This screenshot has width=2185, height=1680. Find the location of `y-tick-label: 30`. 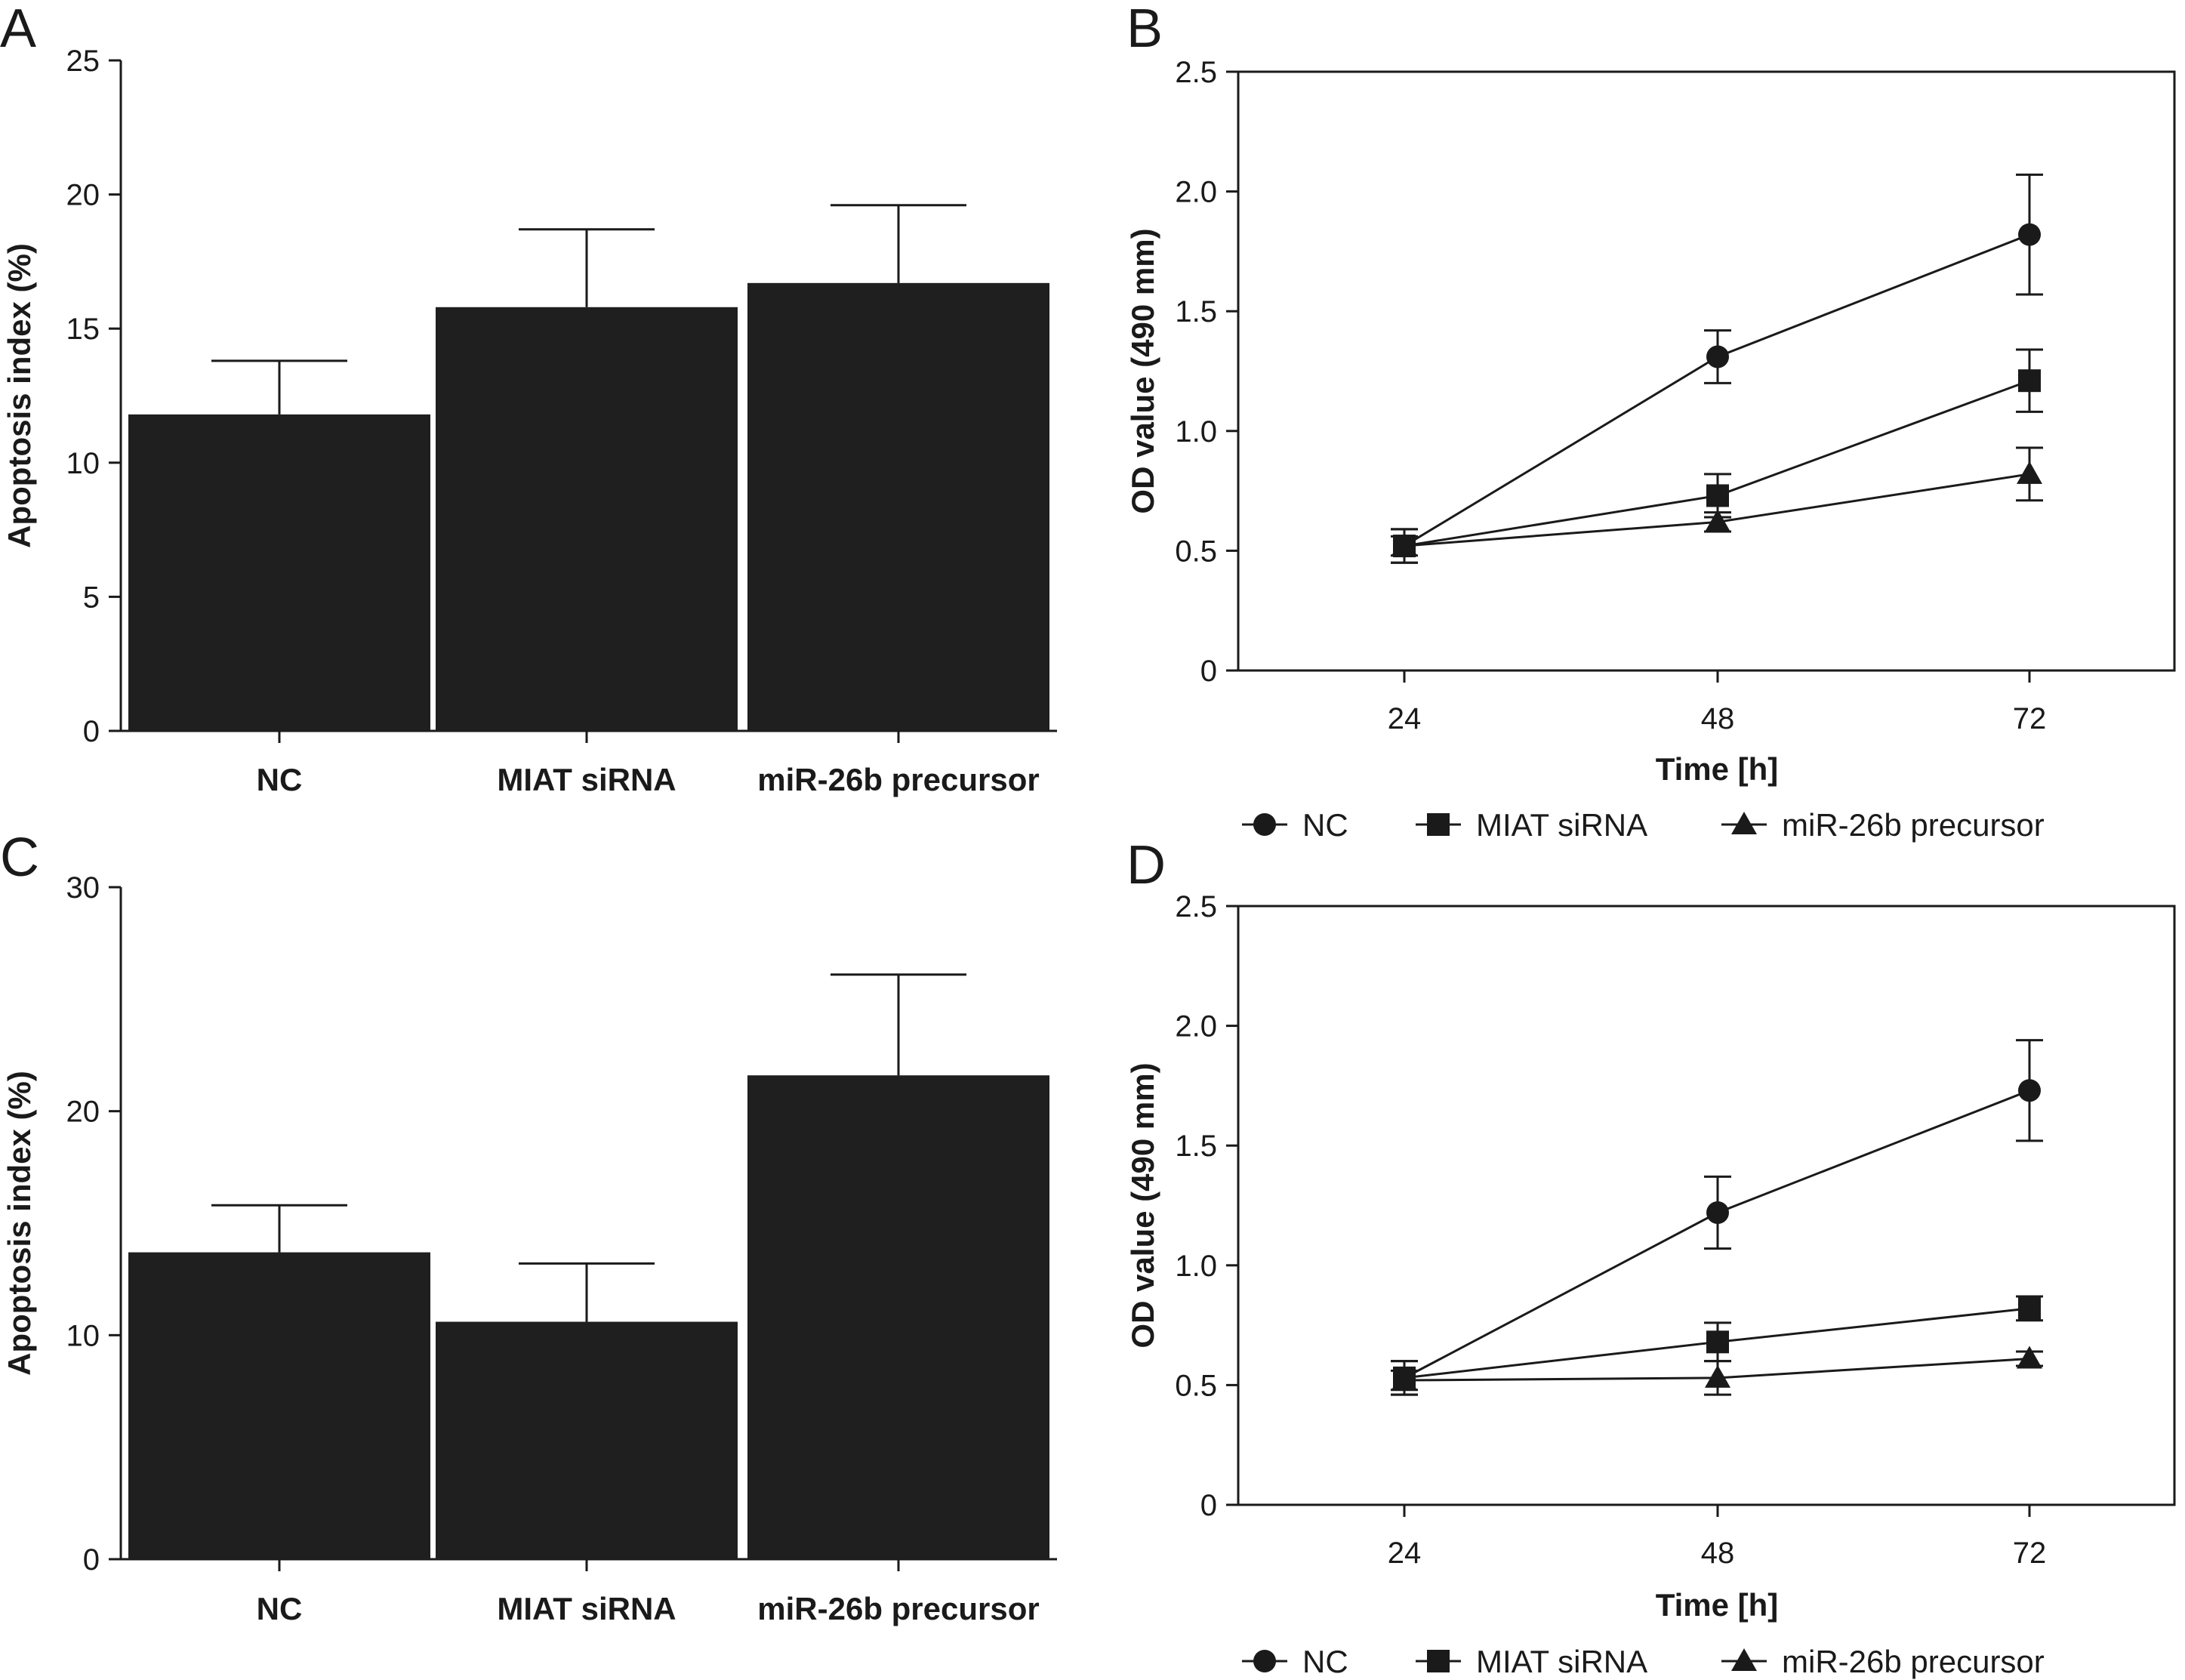

y-tick-label: 30 is located at coordinates (83, 888).